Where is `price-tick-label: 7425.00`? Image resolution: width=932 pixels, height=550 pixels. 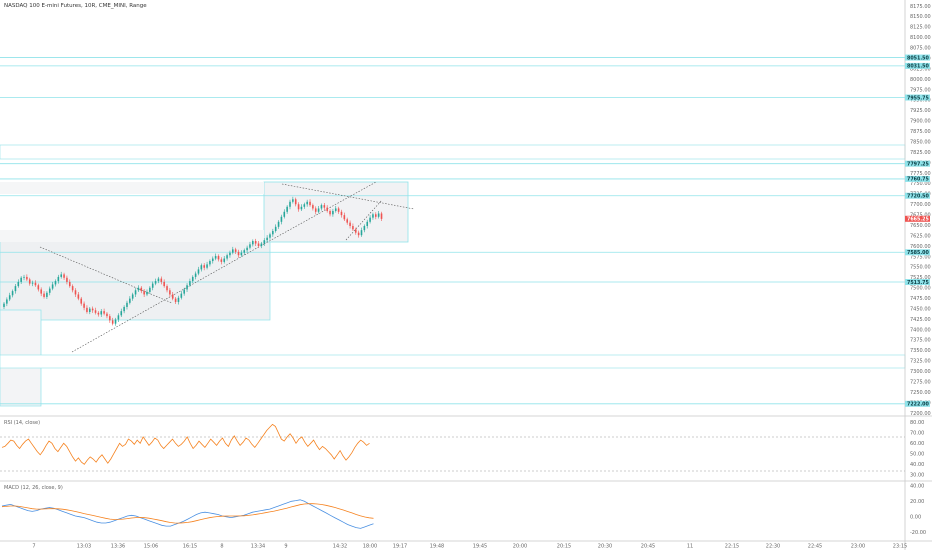
price-tick-label: 7425.00 is located at coordinates (920, 320).